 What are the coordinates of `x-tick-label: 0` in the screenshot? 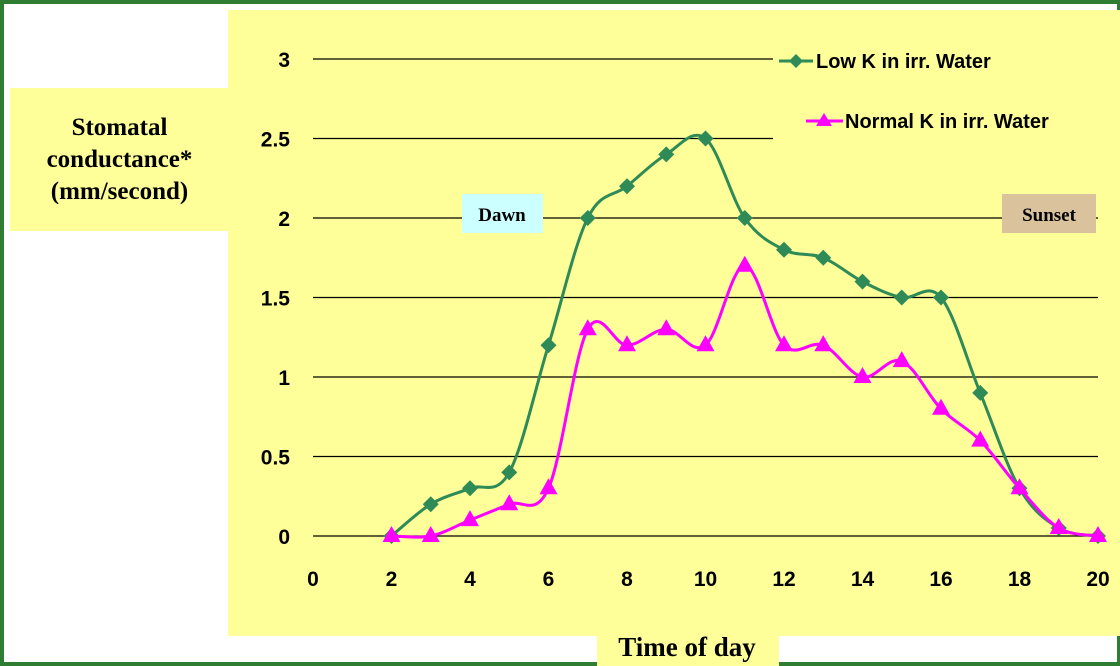 It's located at (313, 579).